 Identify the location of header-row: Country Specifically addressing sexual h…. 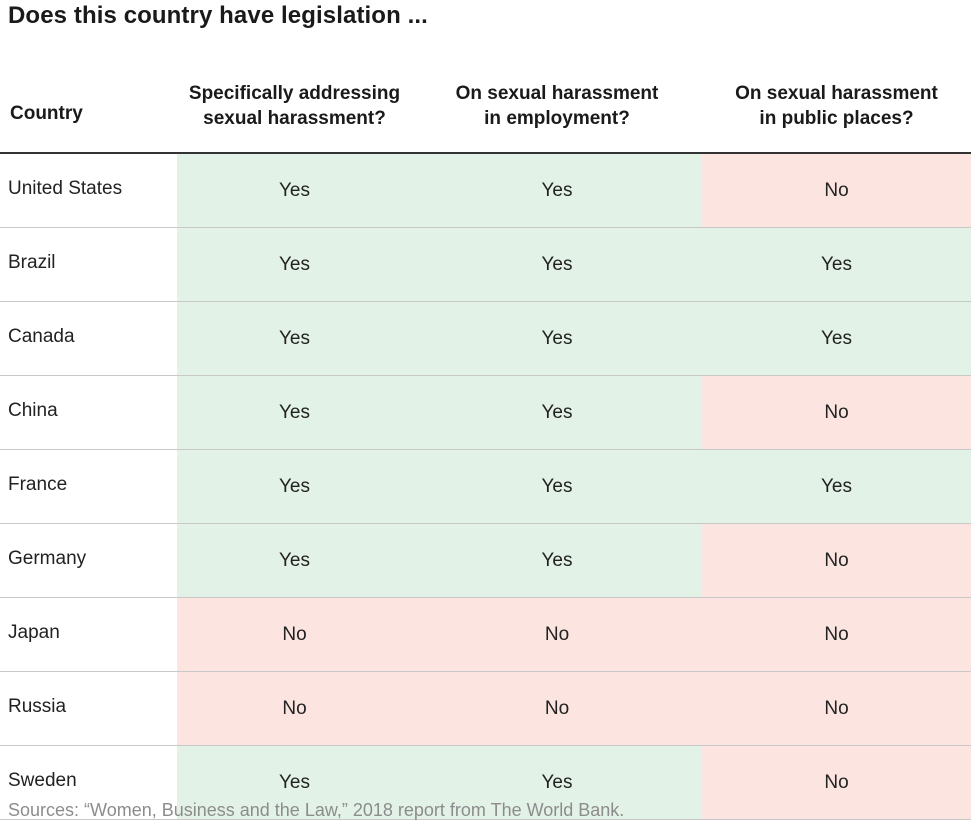
(485, 107).